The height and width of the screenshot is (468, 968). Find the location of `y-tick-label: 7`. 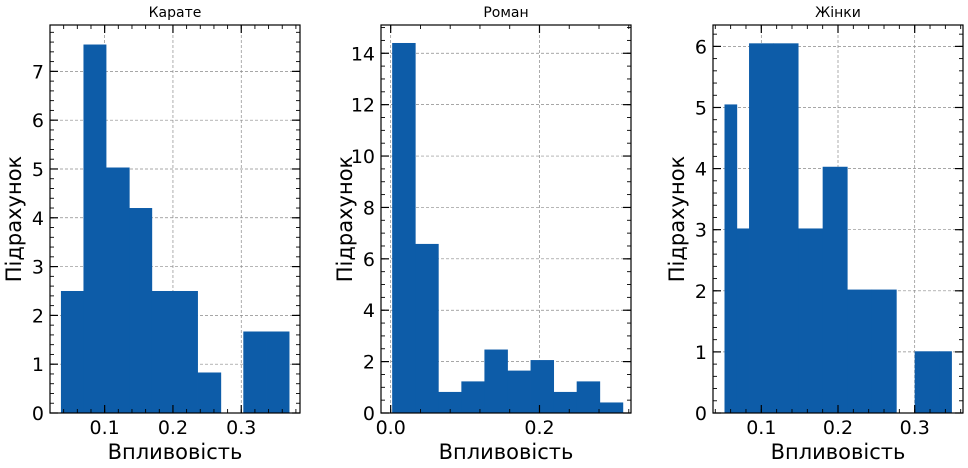

y-tick-label: 7 is located at coordinates (38, 72).